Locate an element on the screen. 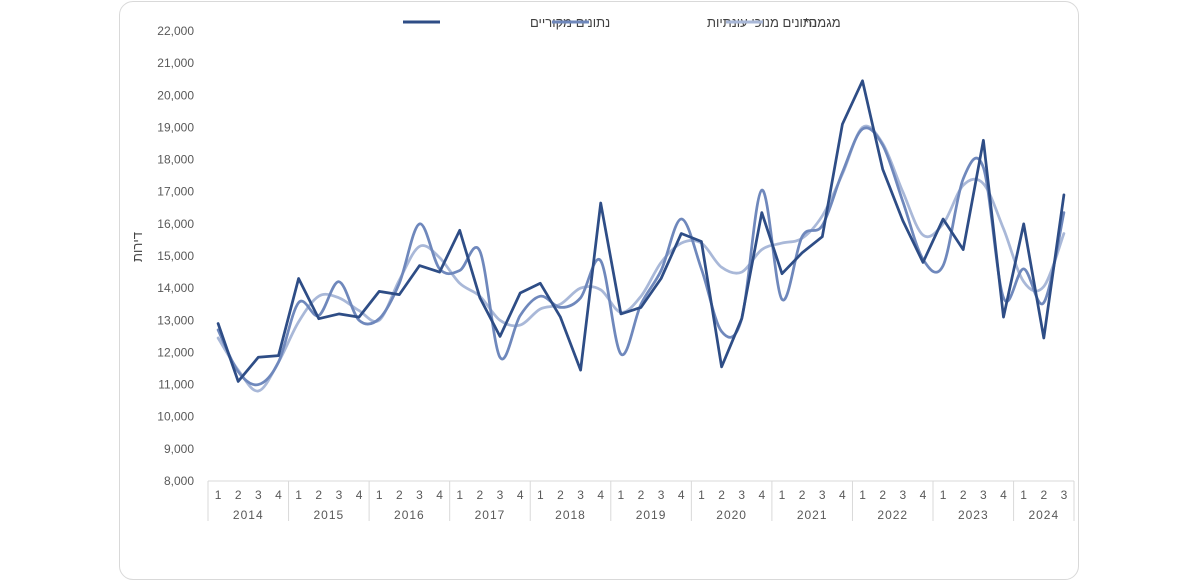 This screenshot has width=1200, height=583. x-tick-year: 2018 is located at coordinates (570, 515).